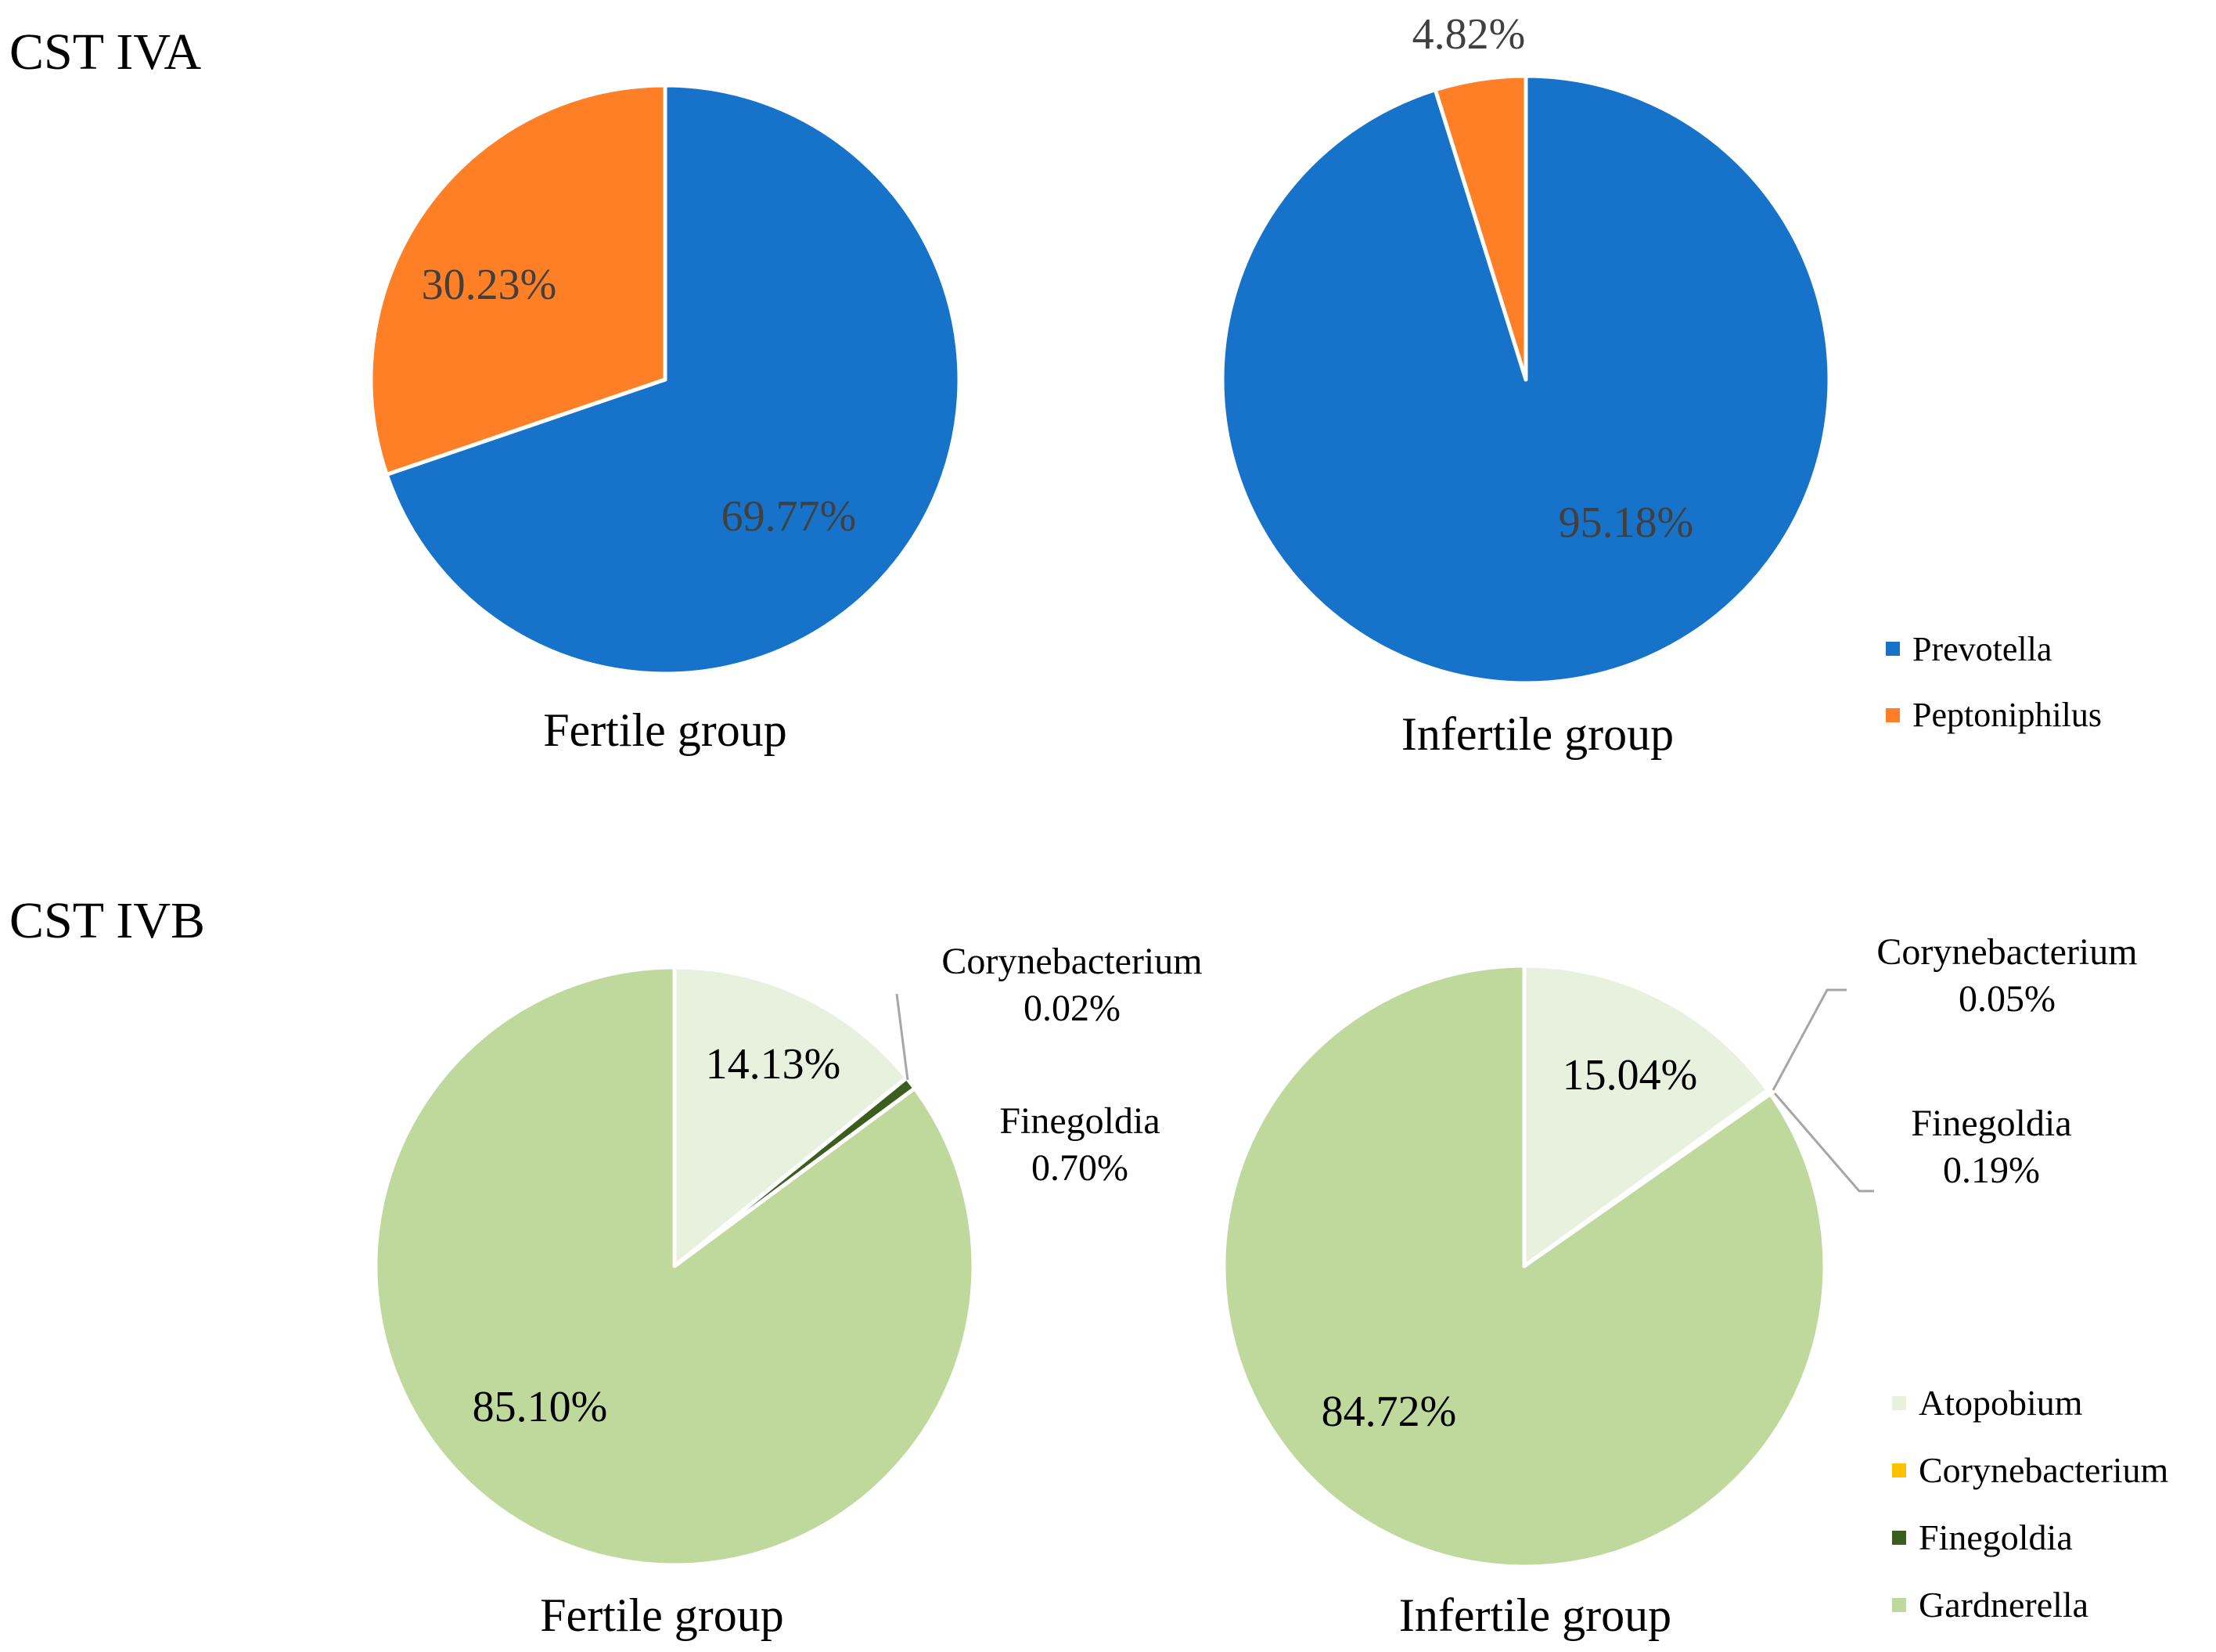  What do you see at coordinates (789, 516) in the screenshot?
I see `data-label: 69.77%` at bounding box center [789, 516].